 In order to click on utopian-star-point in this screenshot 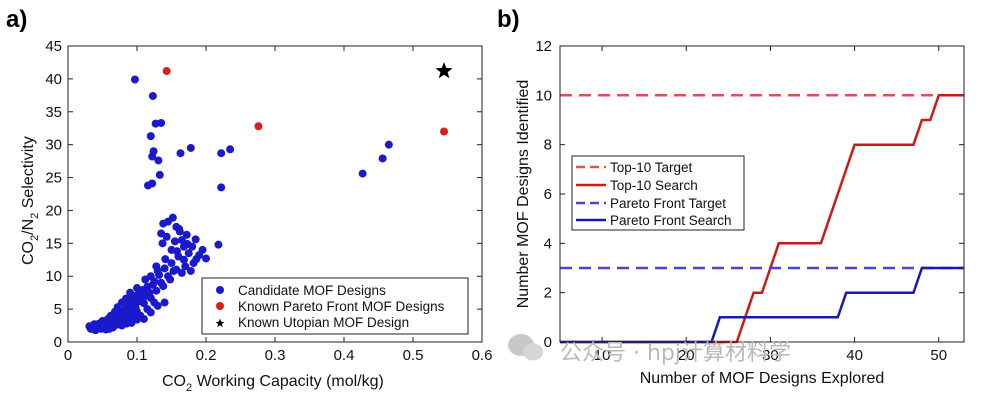, I will do `click(444, 70)`.